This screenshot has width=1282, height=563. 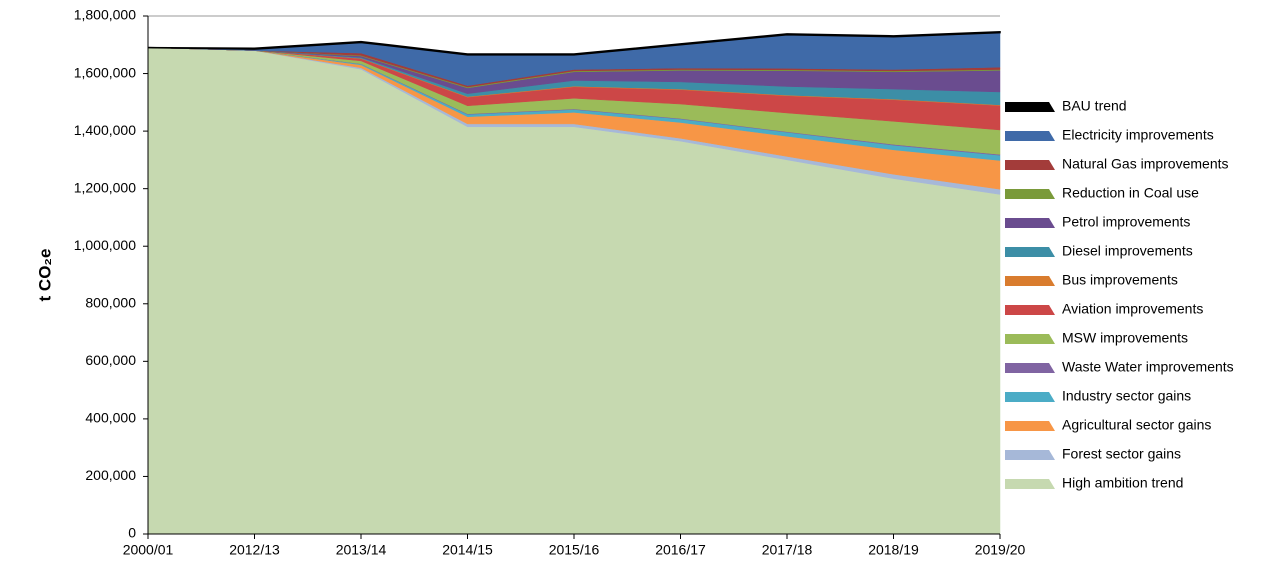 What do you see at coordinates (105, 130) in the screenshot?
I see `y-tick-label: 1,400,000` at bounding box center [105, 130].